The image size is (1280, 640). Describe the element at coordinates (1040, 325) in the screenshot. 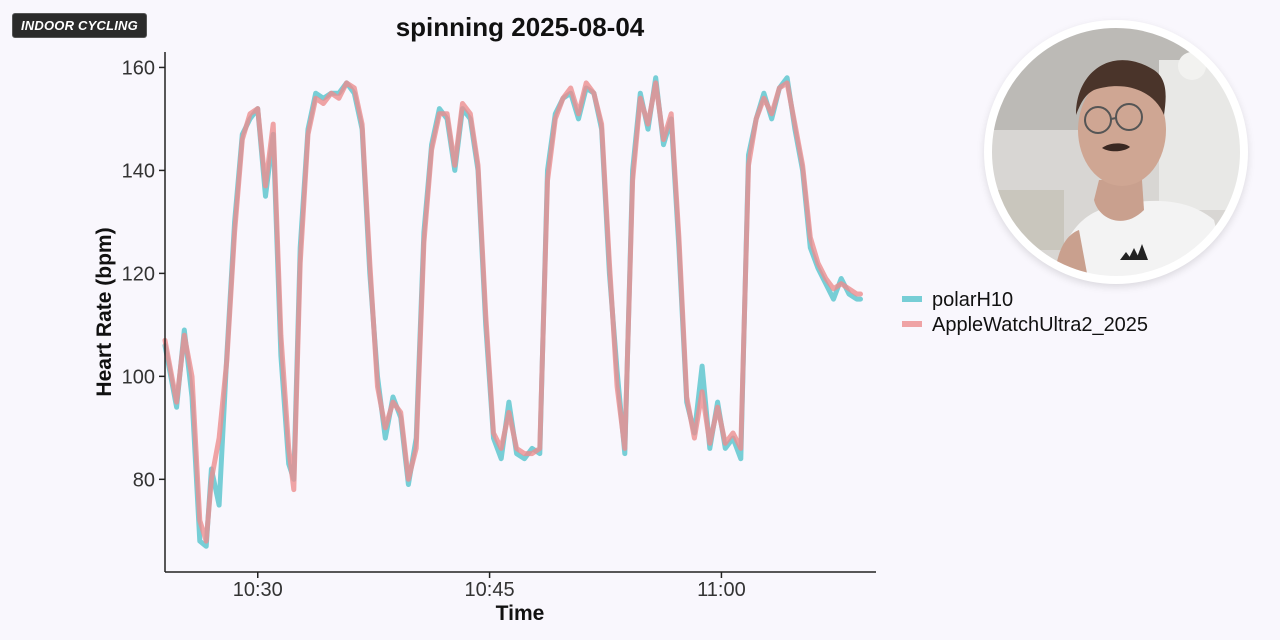

I see `legend-label-AppleWatchUltra2_2025: AppleWatchUltra2_2025` at that location.